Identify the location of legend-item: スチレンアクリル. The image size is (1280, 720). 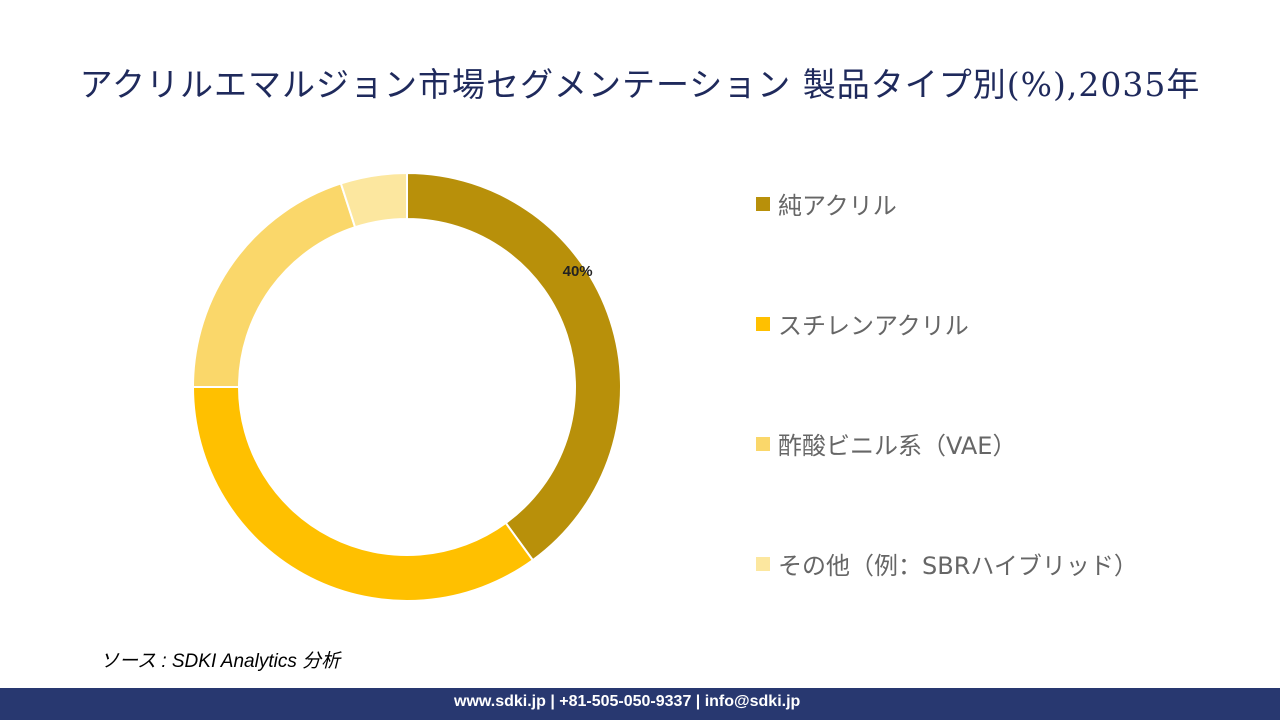
(862, 323).